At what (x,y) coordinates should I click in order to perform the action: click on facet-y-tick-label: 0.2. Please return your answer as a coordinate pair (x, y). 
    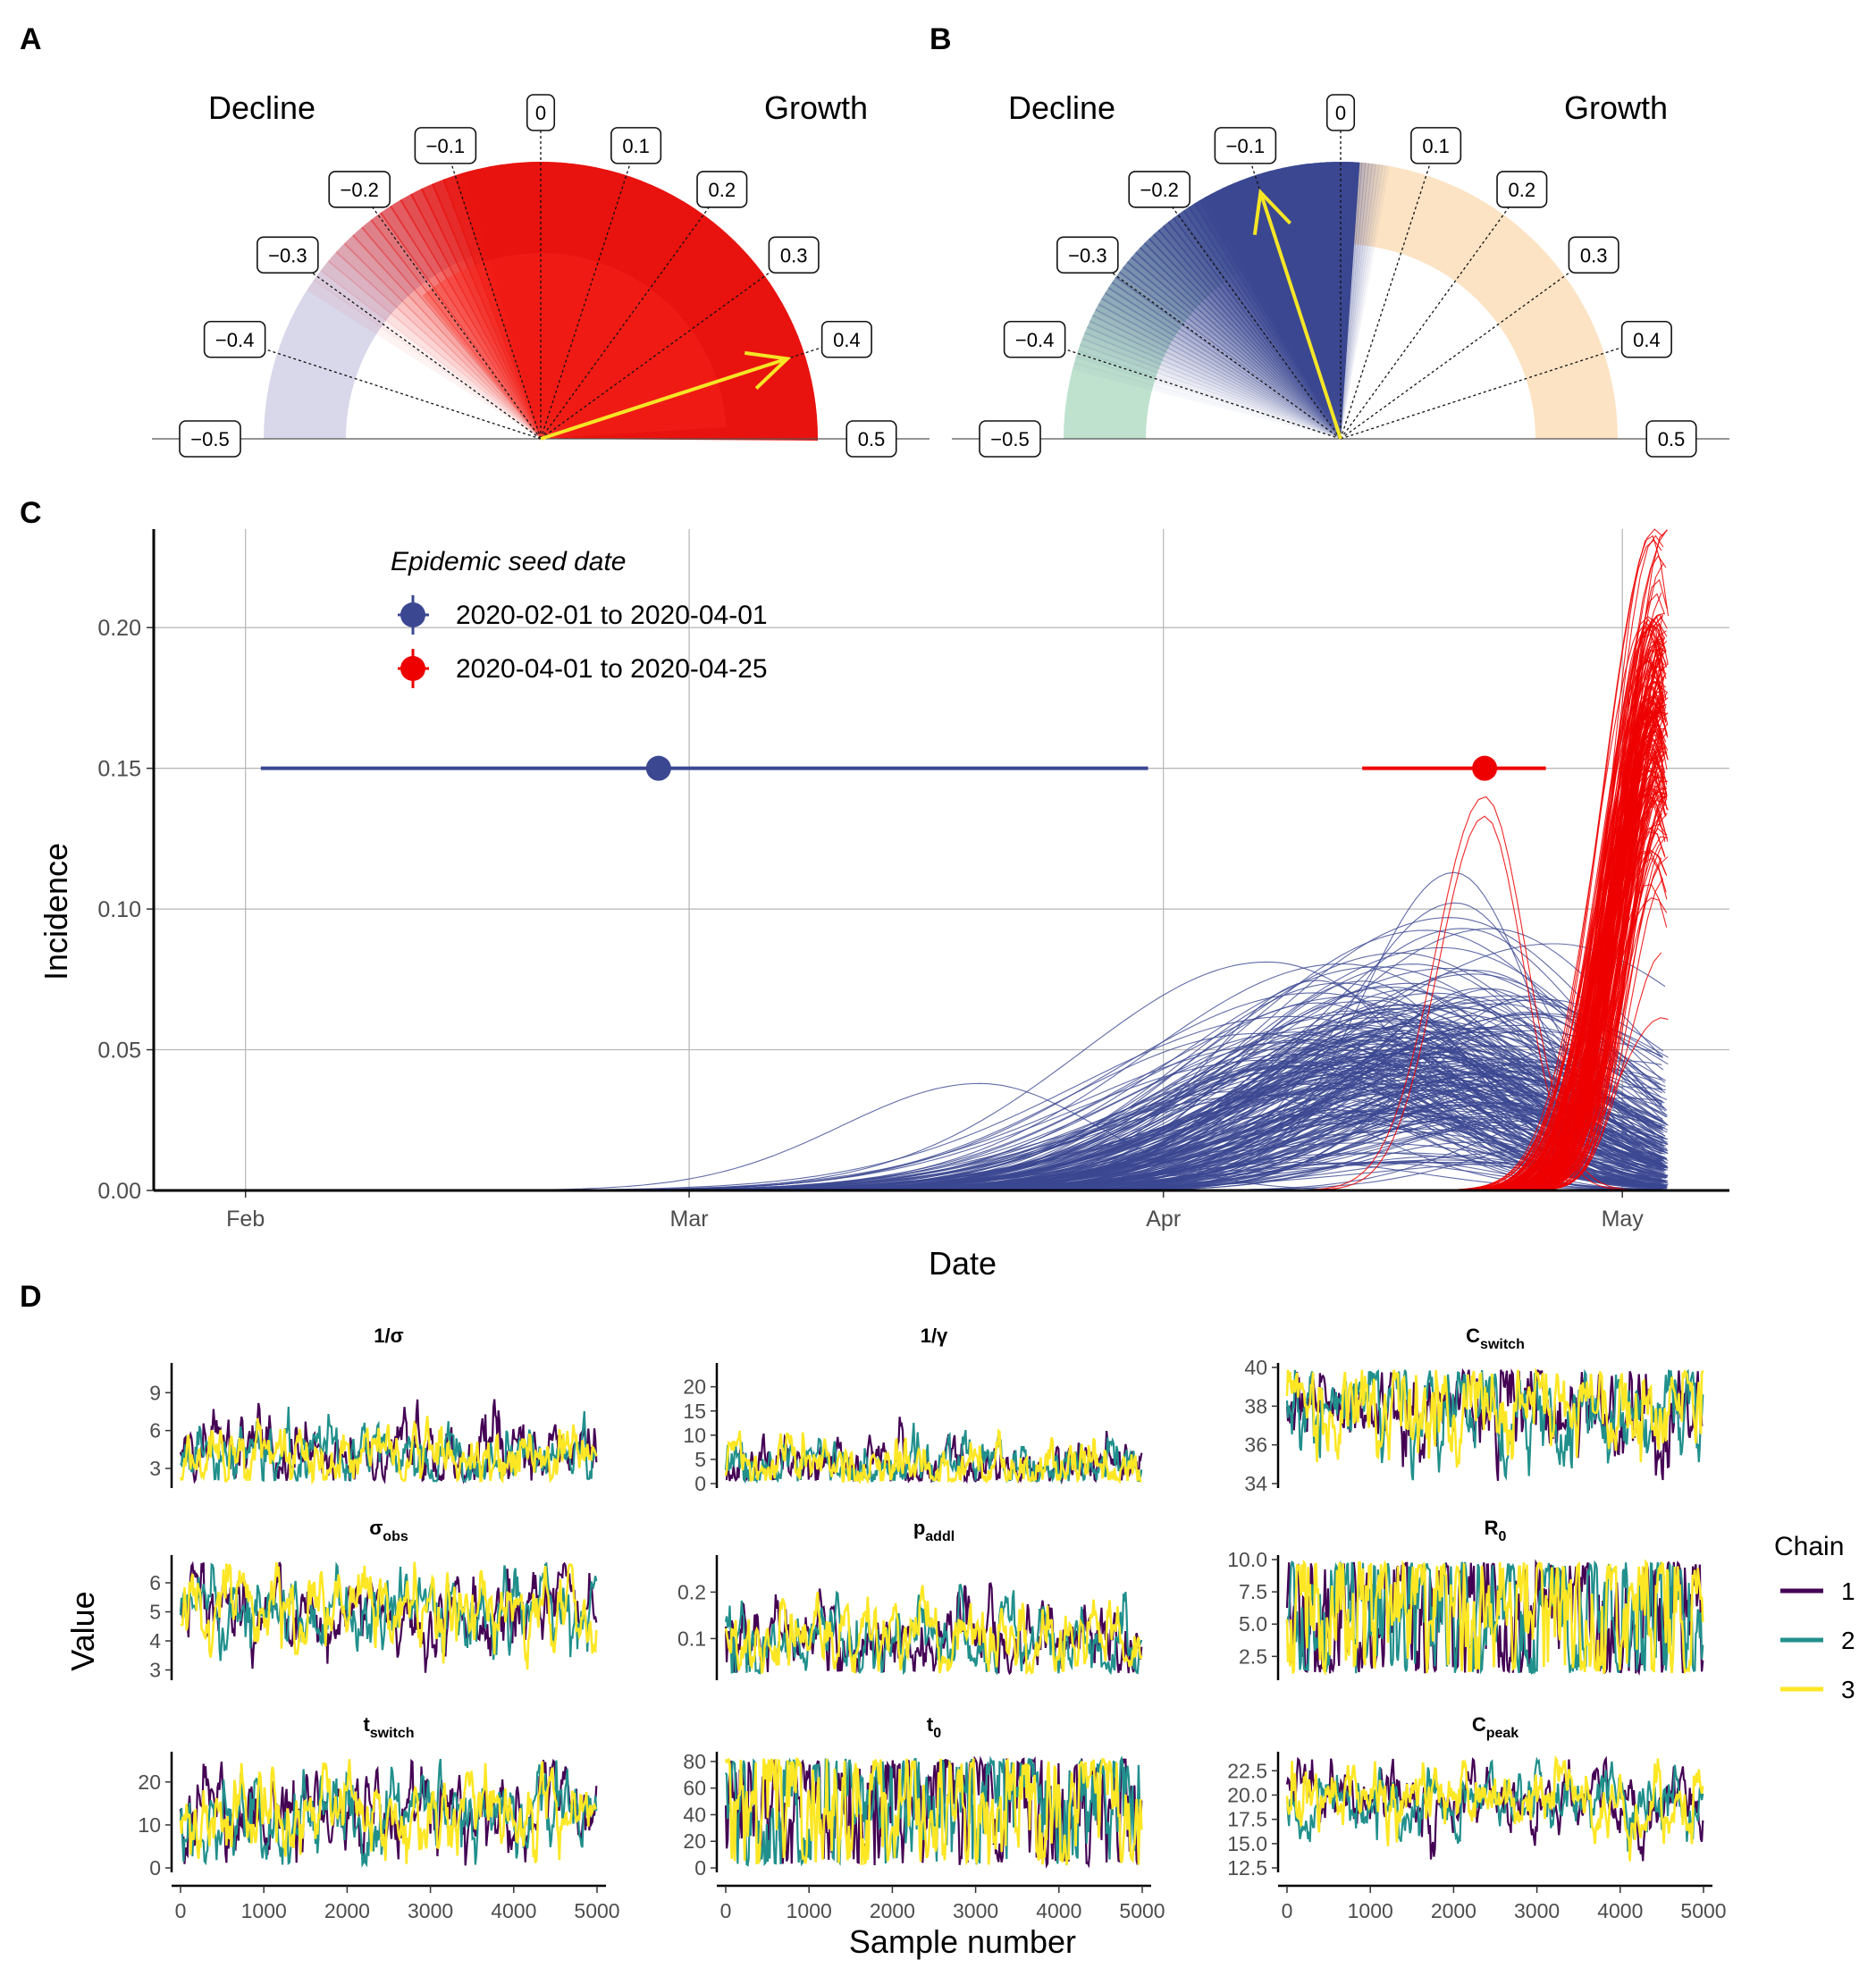
    Looking at the image, I should click on (692, 1591).